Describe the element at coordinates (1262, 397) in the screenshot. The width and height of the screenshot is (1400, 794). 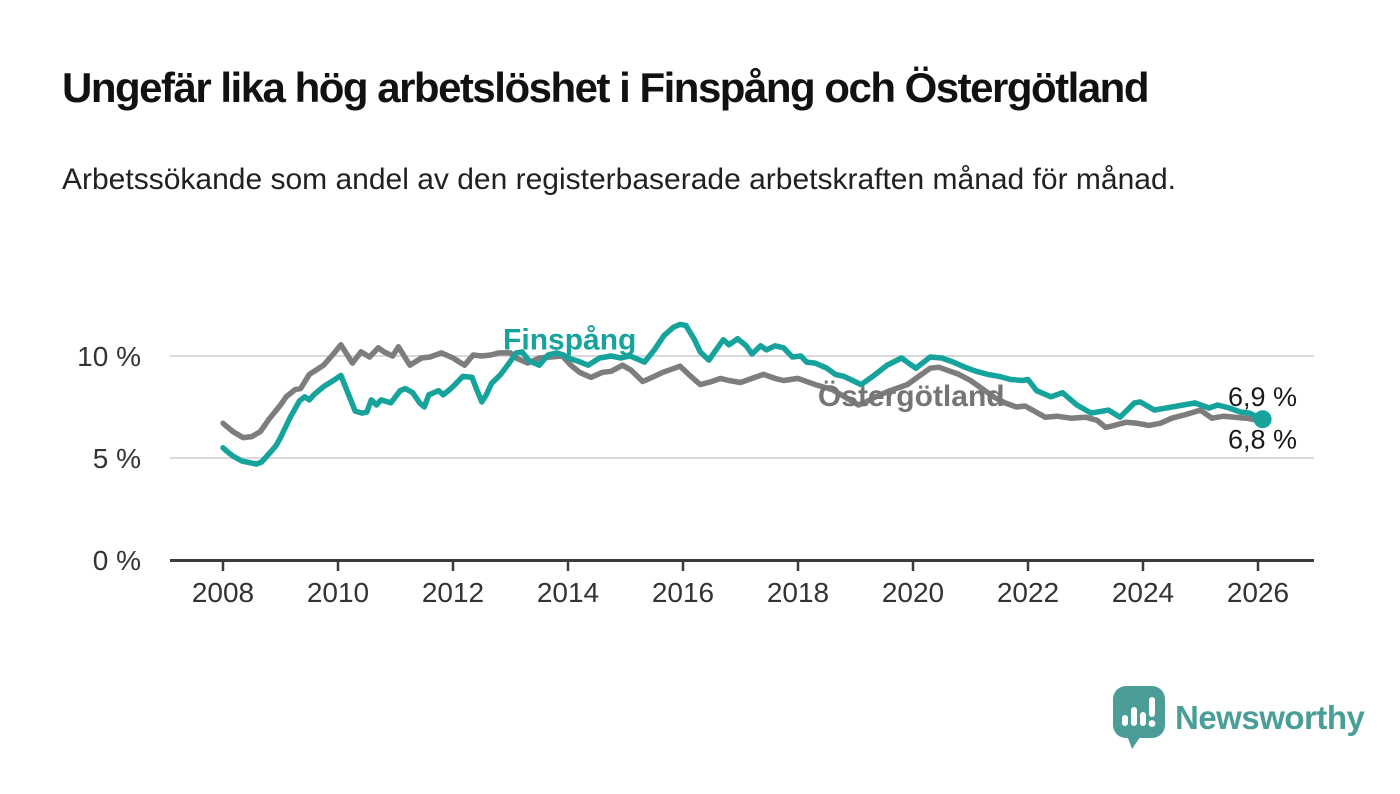
I see `end-value-label-finspang: 6,9 %` at that location.